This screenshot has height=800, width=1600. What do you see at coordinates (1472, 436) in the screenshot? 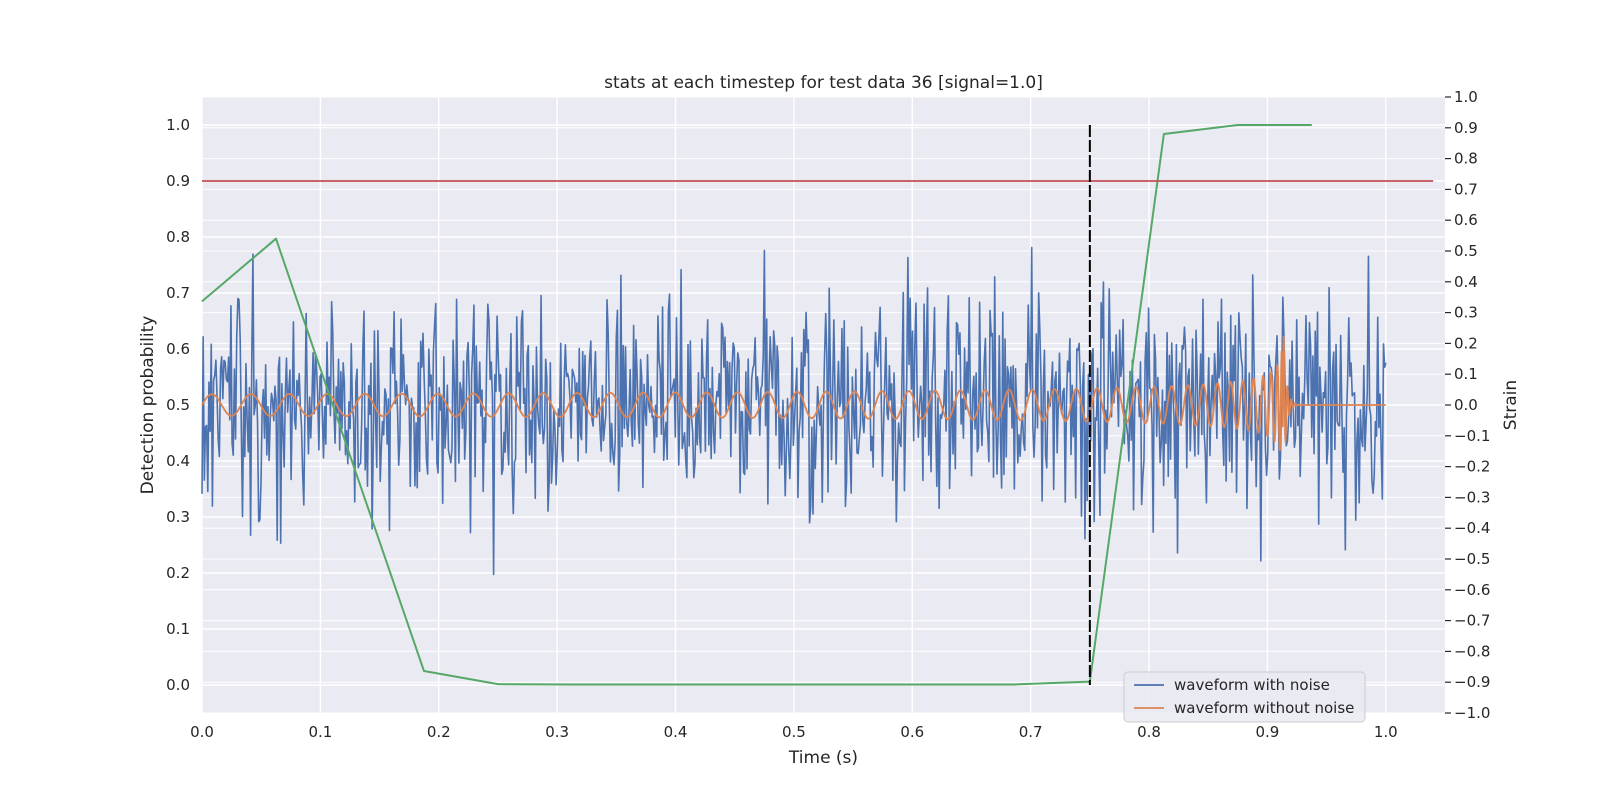
I see `y2-tick-label-9: −0.1` at bounding box center [1472, 436].